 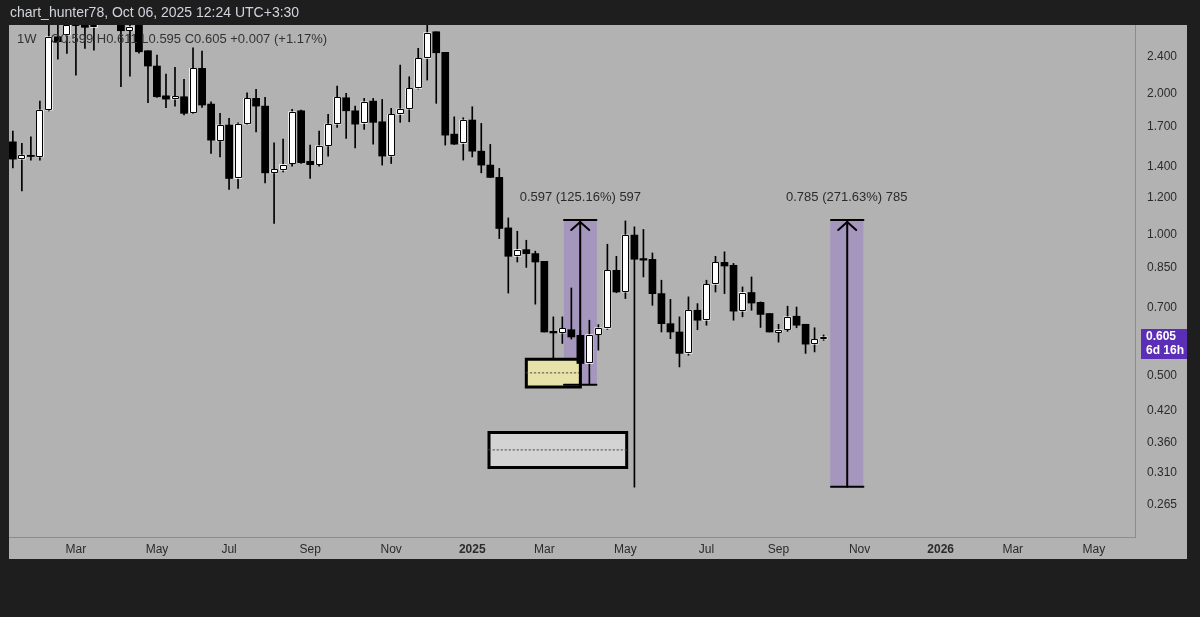 I want to click on y-tick-label: 1.700, so click(x=1162, y=126).